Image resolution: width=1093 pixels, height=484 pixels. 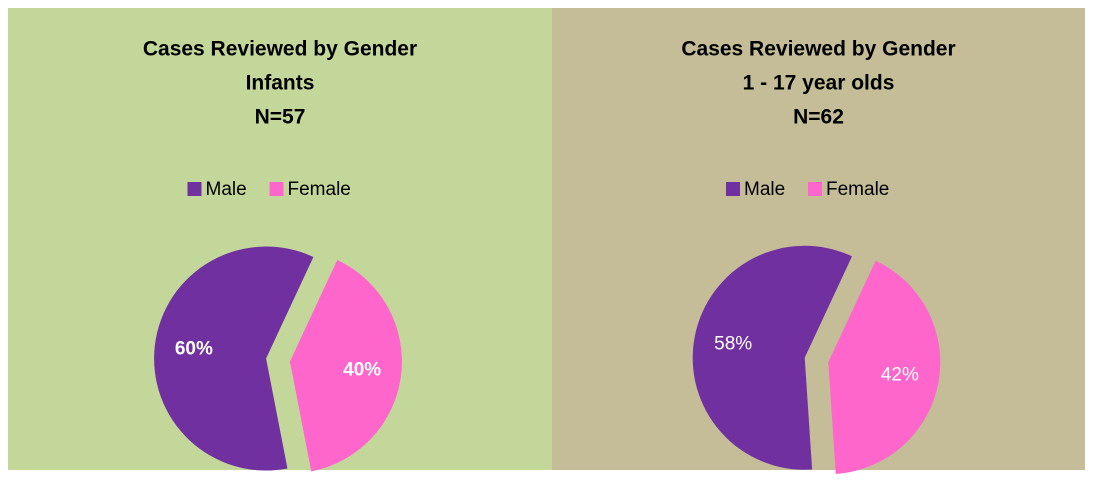 I want to click on chart-title: N=62, so click(x=818, y=117).